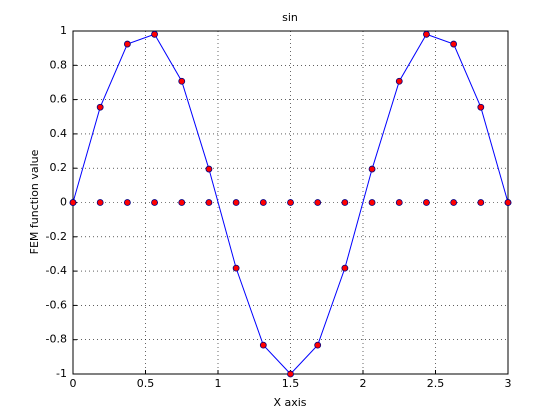  What do you see at coordinates (146, 383) in the screenshot?
I see `x-tick-label: 0.5` at bounding box center [146, 383].